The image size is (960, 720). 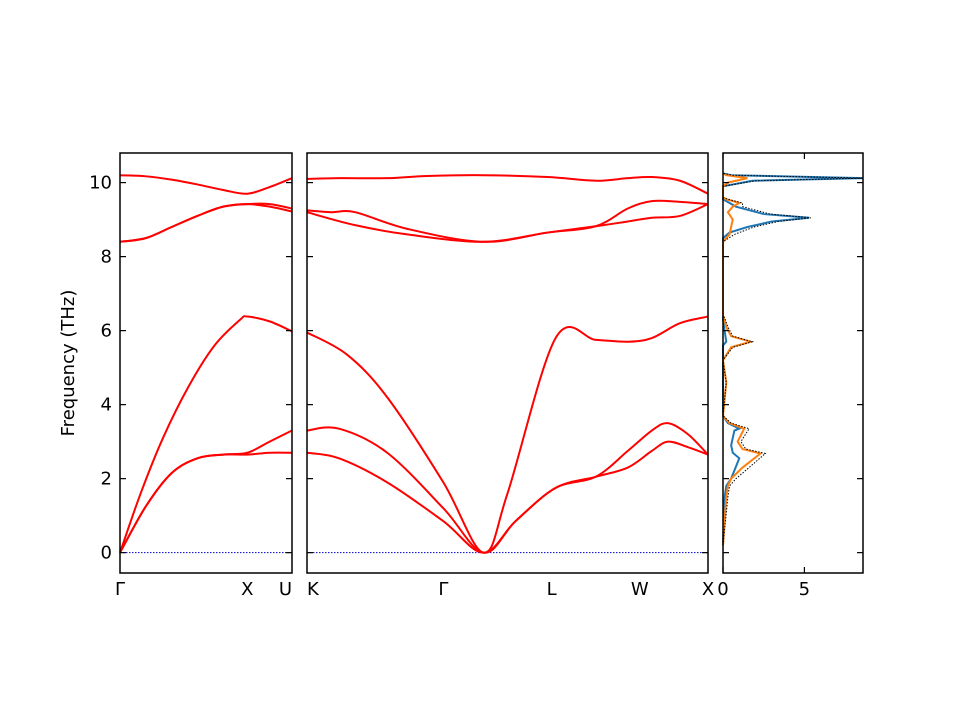 I want to click on xtick-label-2: Γ, so click(x=443, y=589).